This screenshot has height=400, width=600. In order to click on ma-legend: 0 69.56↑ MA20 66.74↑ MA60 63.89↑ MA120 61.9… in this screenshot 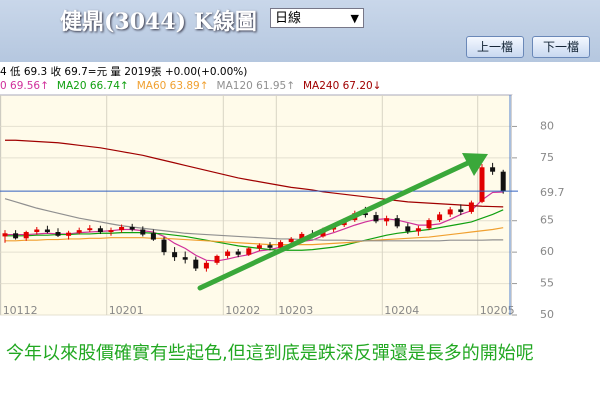, I will do `click(194, 86)`.